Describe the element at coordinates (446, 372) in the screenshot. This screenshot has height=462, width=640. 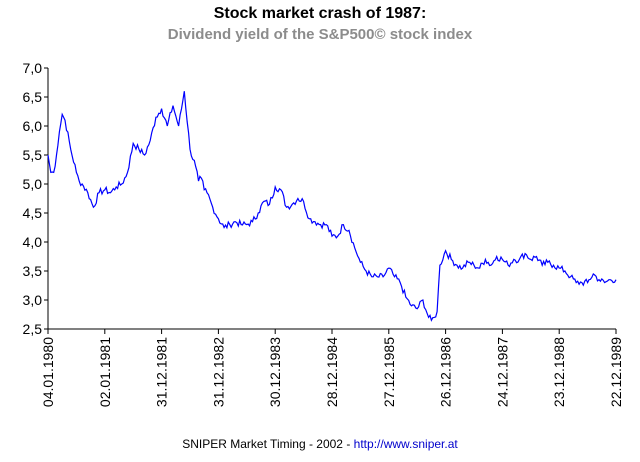
I see `x-tick-label: 26.12.1986` at that location.